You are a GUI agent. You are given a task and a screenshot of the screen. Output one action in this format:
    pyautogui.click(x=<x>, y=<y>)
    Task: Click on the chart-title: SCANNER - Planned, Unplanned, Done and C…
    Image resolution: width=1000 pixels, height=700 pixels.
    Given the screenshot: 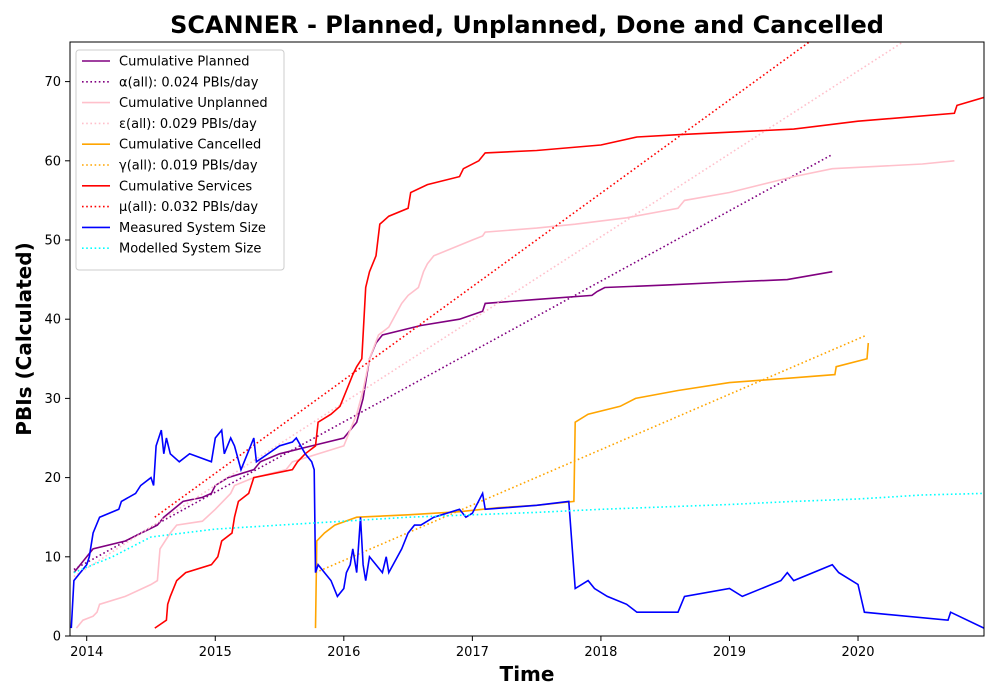 What is the action you would take?
    pyautogui.click(x=527, y=25)
    